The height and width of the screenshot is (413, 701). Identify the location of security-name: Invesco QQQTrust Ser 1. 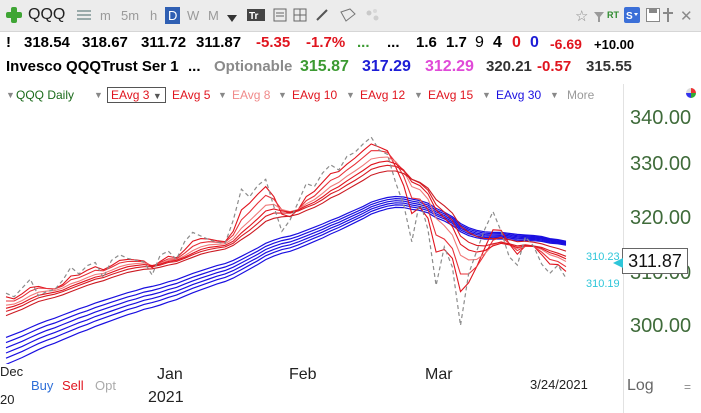
(92, 66).